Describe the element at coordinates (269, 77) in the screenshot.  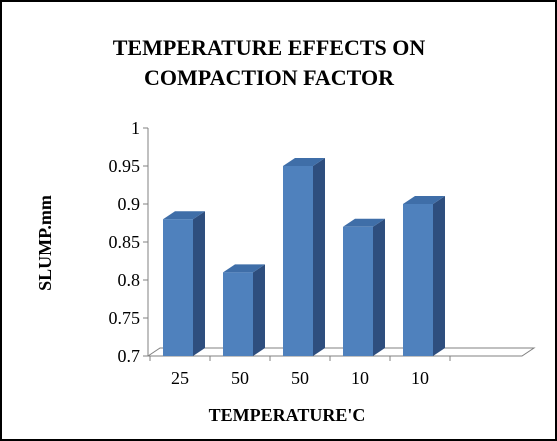
I see `chart-title-line-2: COMPACTION FACTOR` at that location.